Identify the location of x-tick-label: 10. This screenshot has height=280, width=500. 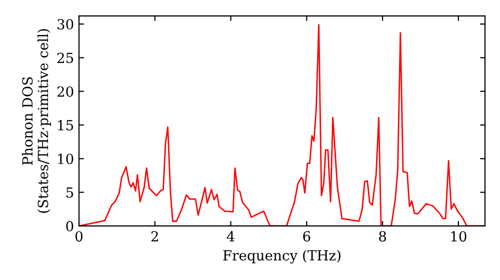
(458, 236).